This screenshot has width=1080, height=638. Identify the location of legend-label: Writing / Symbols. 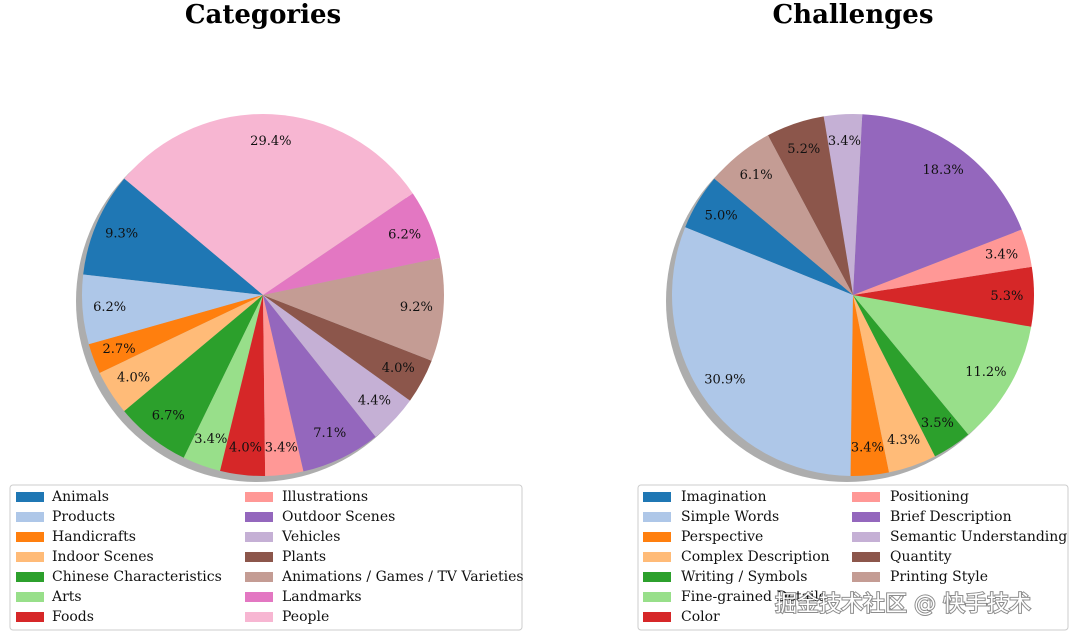
(744, 577).